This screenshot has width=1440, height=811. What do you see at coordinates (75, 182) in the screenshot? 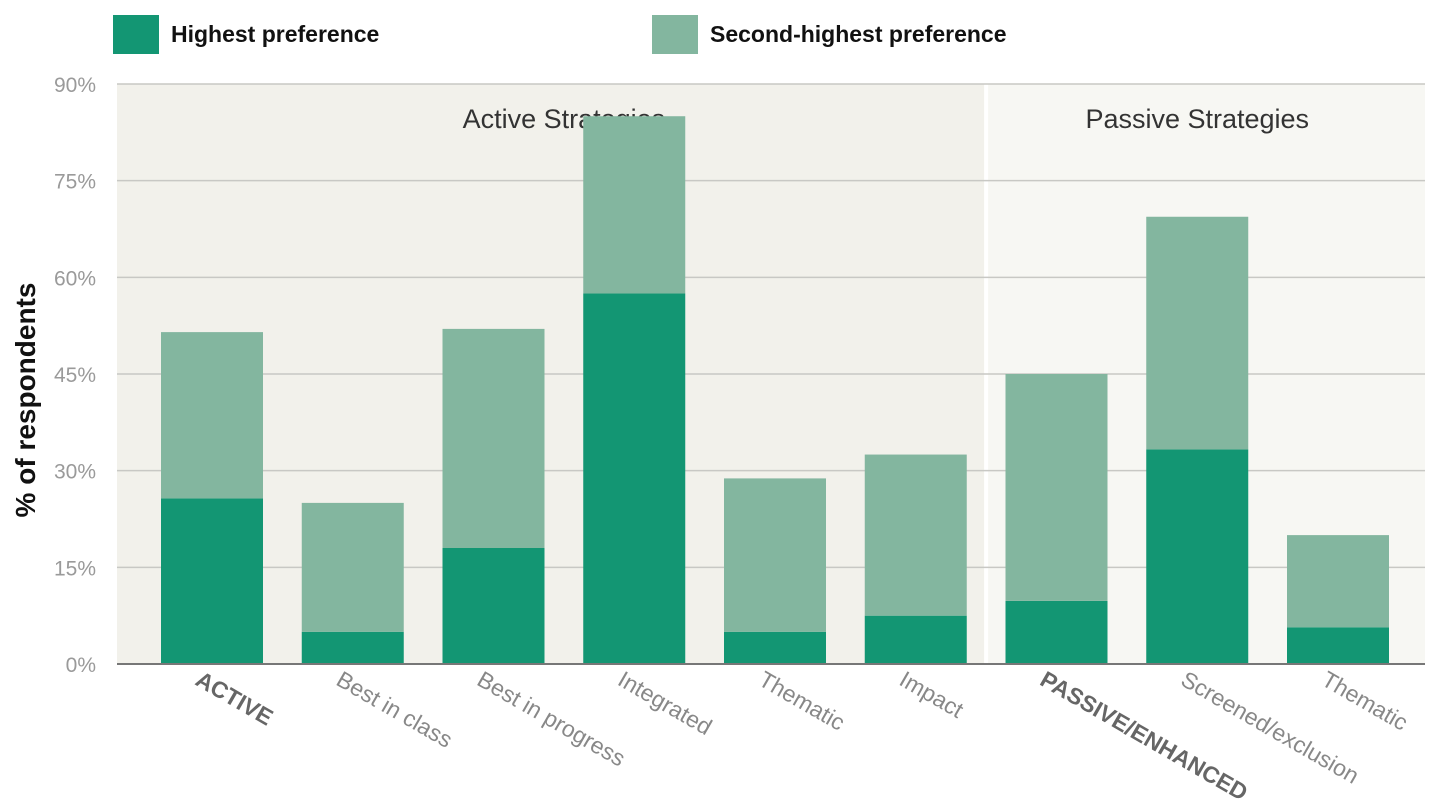
I see `y-tick-label: 75%` at bounding box center [75, 182].